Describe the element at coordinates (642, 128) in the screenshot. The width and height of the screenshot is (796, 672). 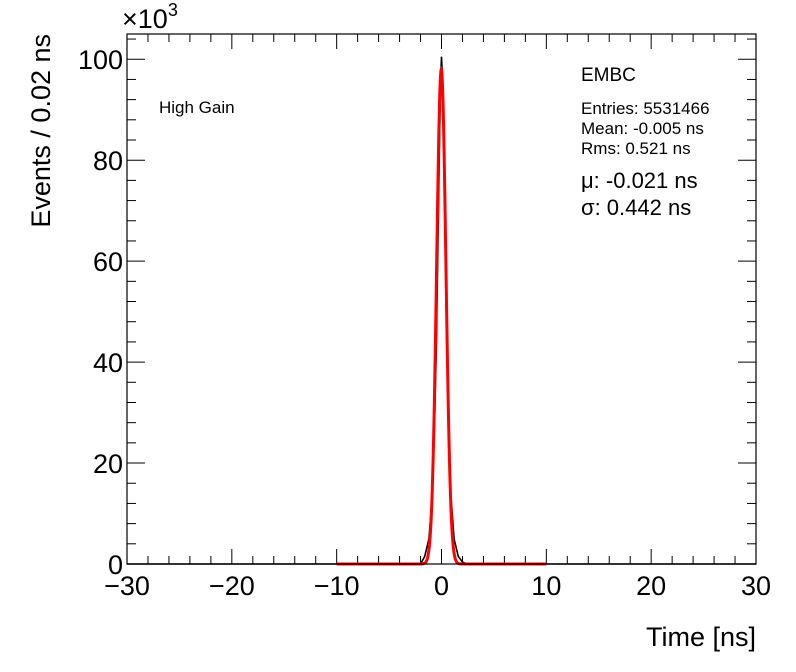
I see `stats-mean: Mean: -0.005 ns` at that location.